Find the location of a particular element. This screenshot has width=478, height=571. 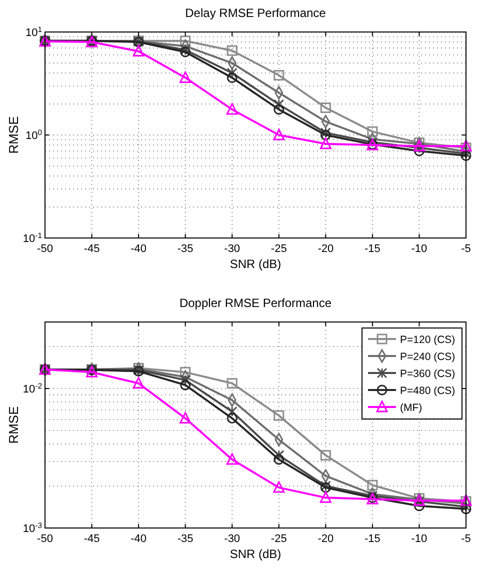

chart-title: Doppler RMSE Performance is located at coordinates (255, 303).